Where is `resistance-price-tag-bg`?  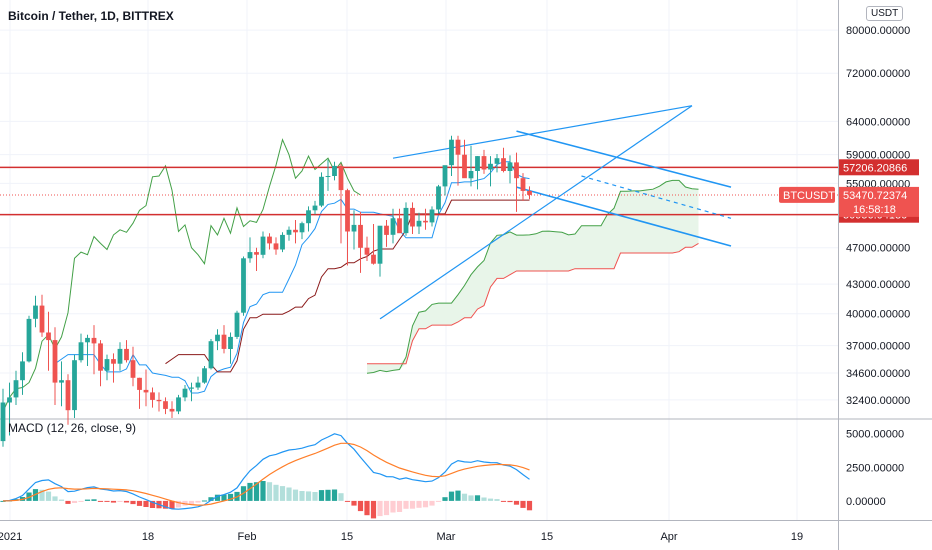
resistance-price-tag-bg is located at coordinates (879, 167).